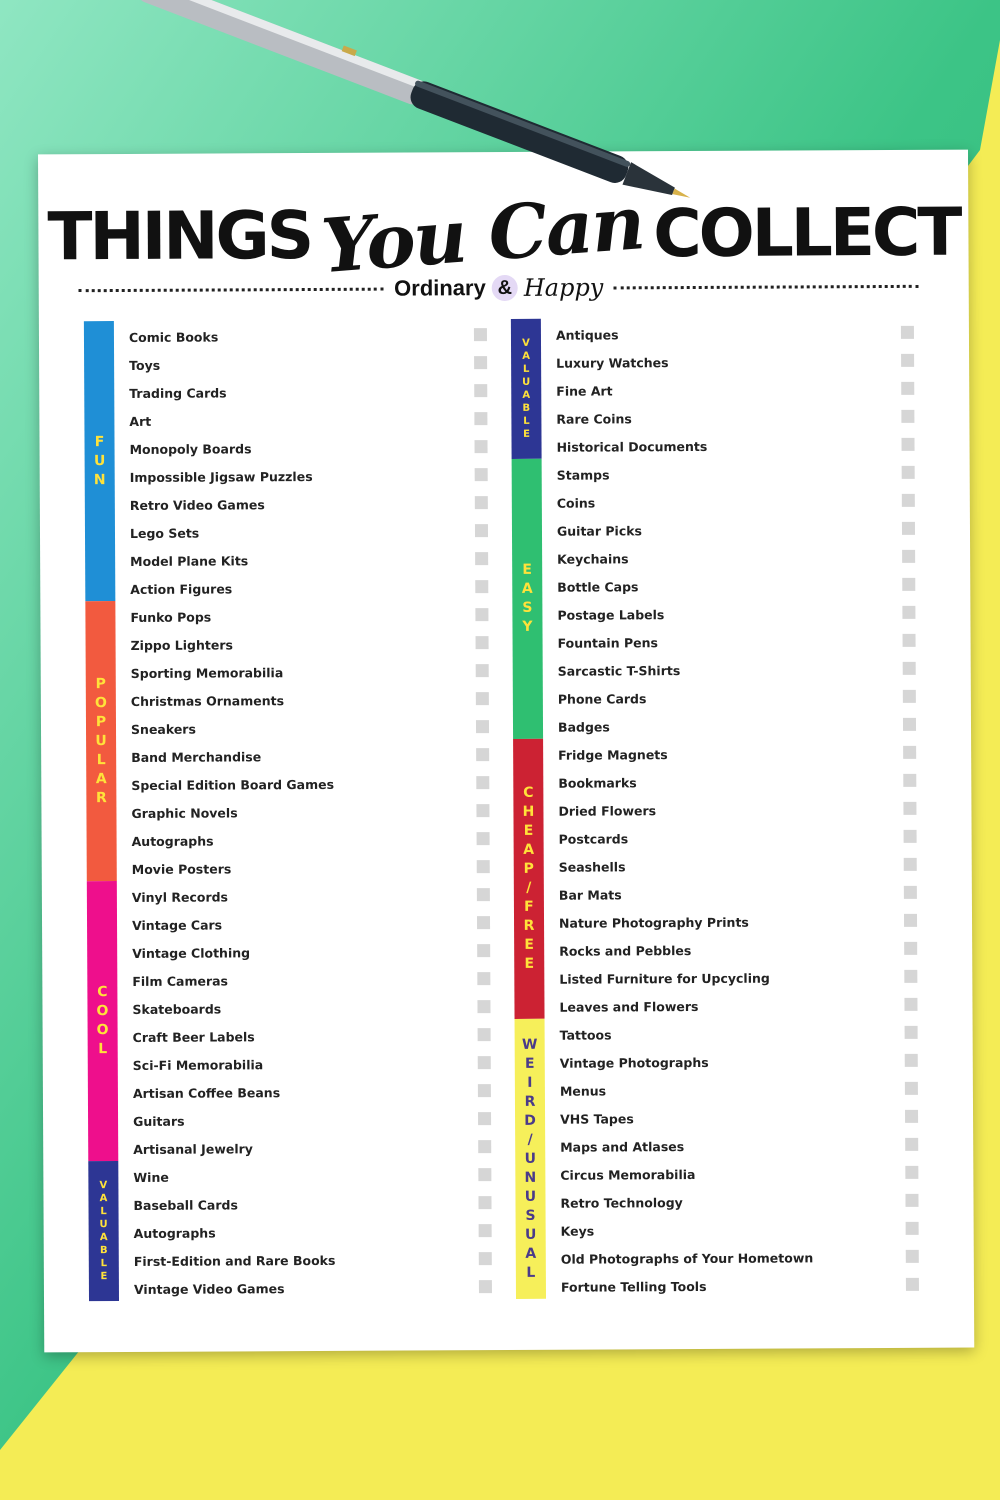 This screenshot has width=1000, height=1500. I want to click on item-label: Nature Photography Prints, so click(653, 922).